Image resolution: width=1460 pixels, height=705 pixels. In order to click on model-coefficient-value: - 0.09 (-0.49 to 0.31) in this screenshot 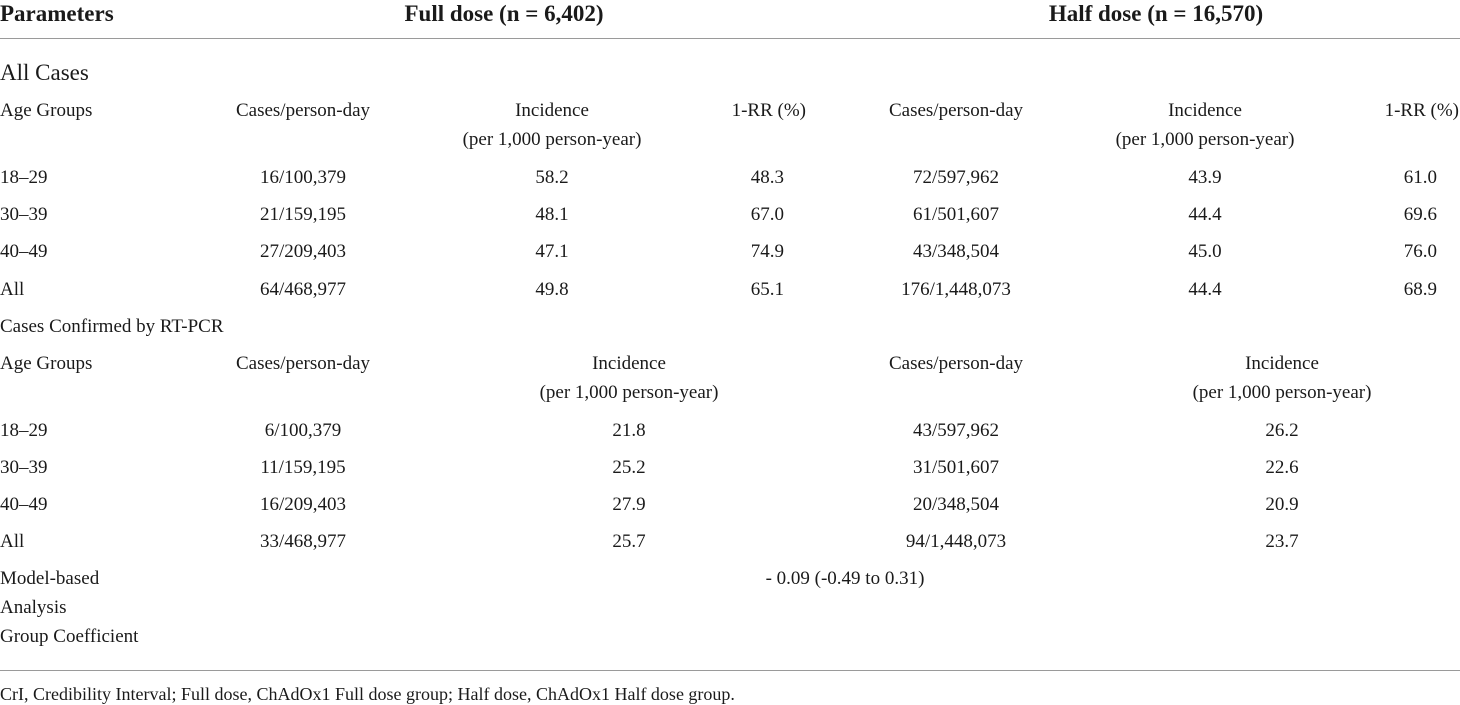, I will do `click(845, 578)`.